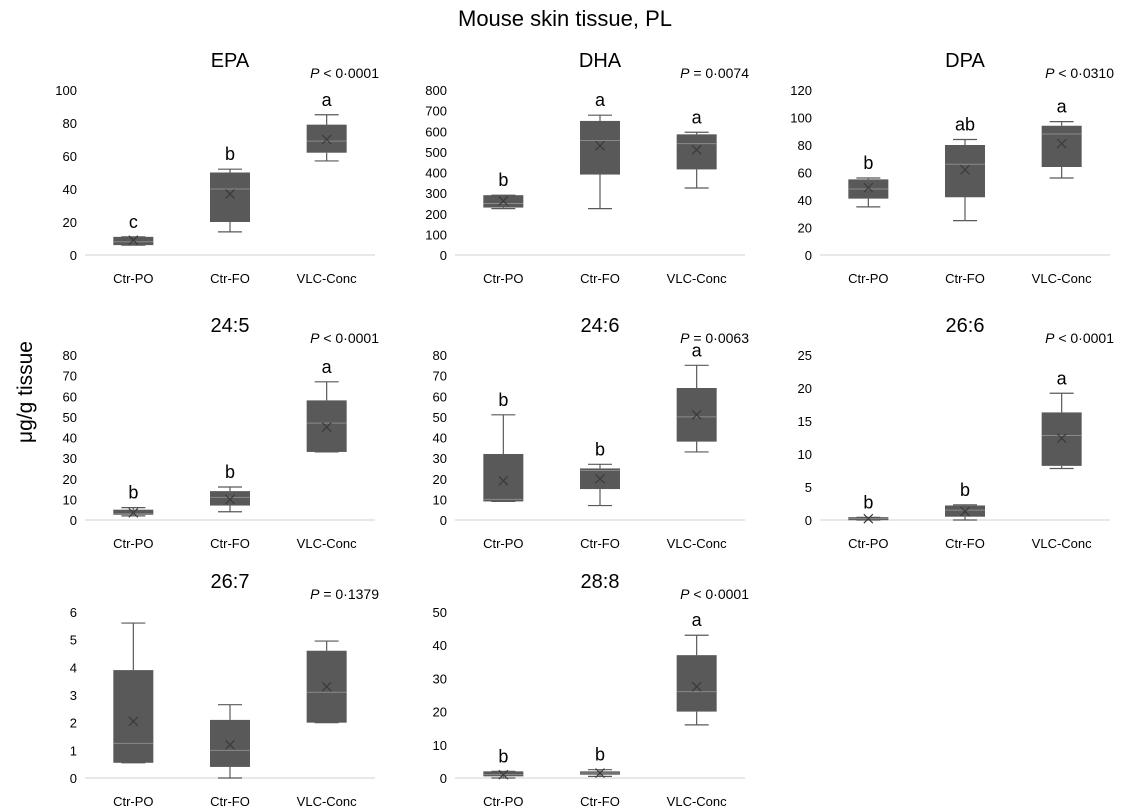 The image size is (1130, 812). I want to click on chart-2-p-value: P < 0·0310, so click(1079, 73).